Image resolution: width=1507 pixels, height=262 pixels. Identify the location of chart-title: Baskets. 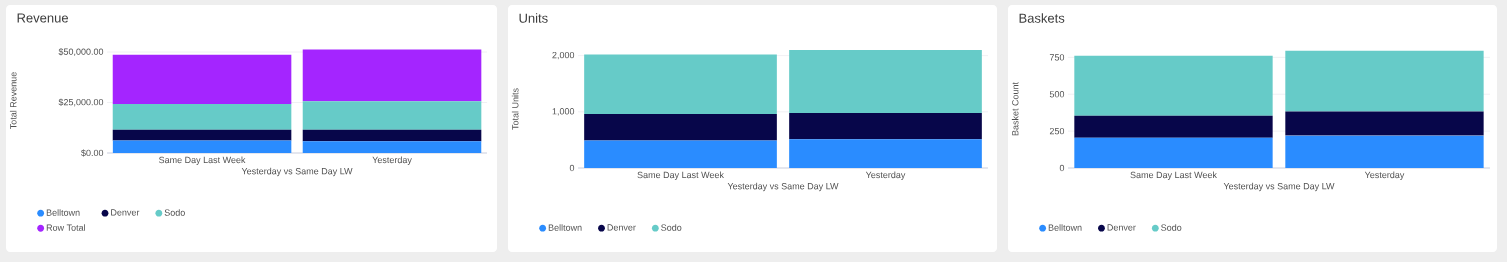
(1042, 18).